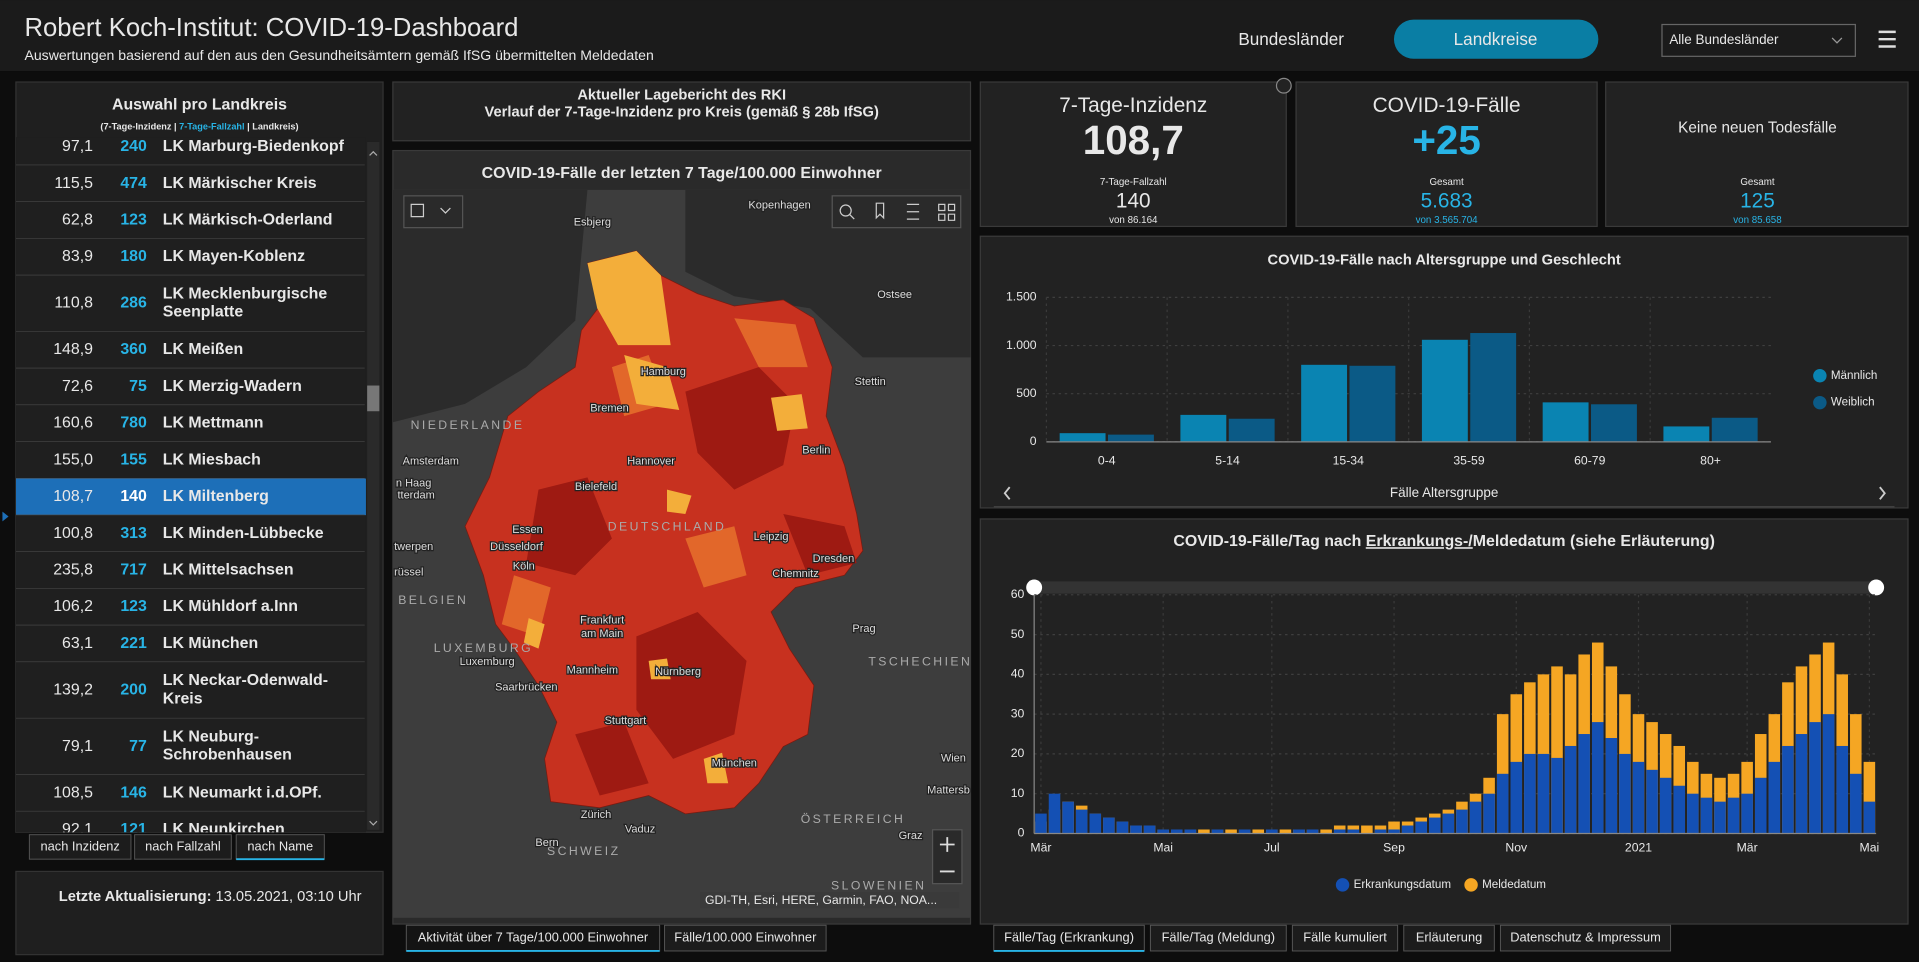 Image resolution: width=1919 pixels, height=962 pixels. Describe the element at coordinates (1444, 493) in the screenshot. I see `age-nav-arrows` at that location.